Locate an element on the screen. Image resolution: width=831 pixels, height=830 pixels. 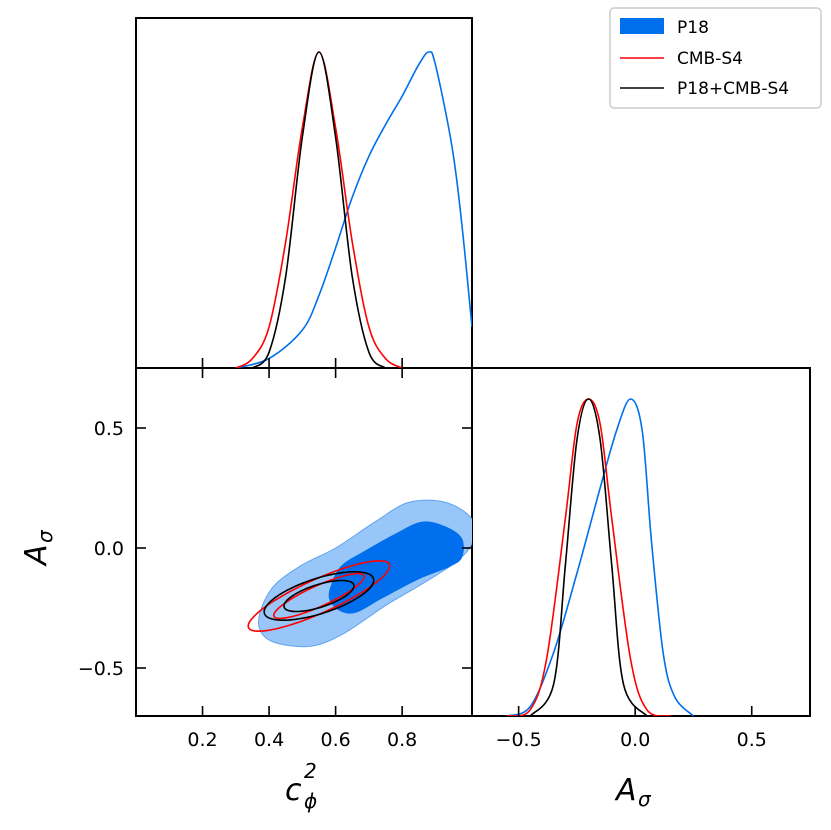
x-tick-label-c-phi2-3: 0.8 is located at coordinates (402, 740).